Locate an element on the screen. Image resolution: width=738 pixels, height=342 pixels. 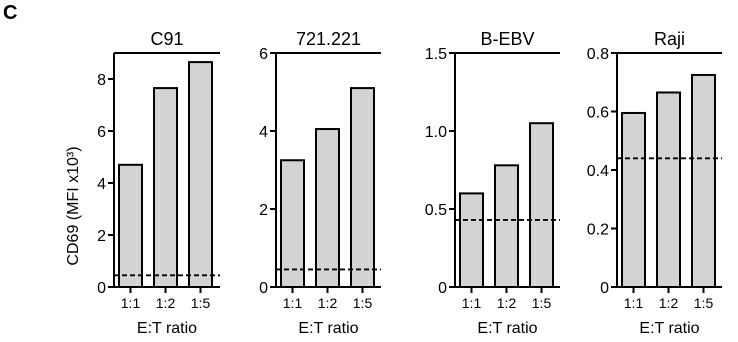
y-tick-label: 0.8 is located at coordinates (598, 54).